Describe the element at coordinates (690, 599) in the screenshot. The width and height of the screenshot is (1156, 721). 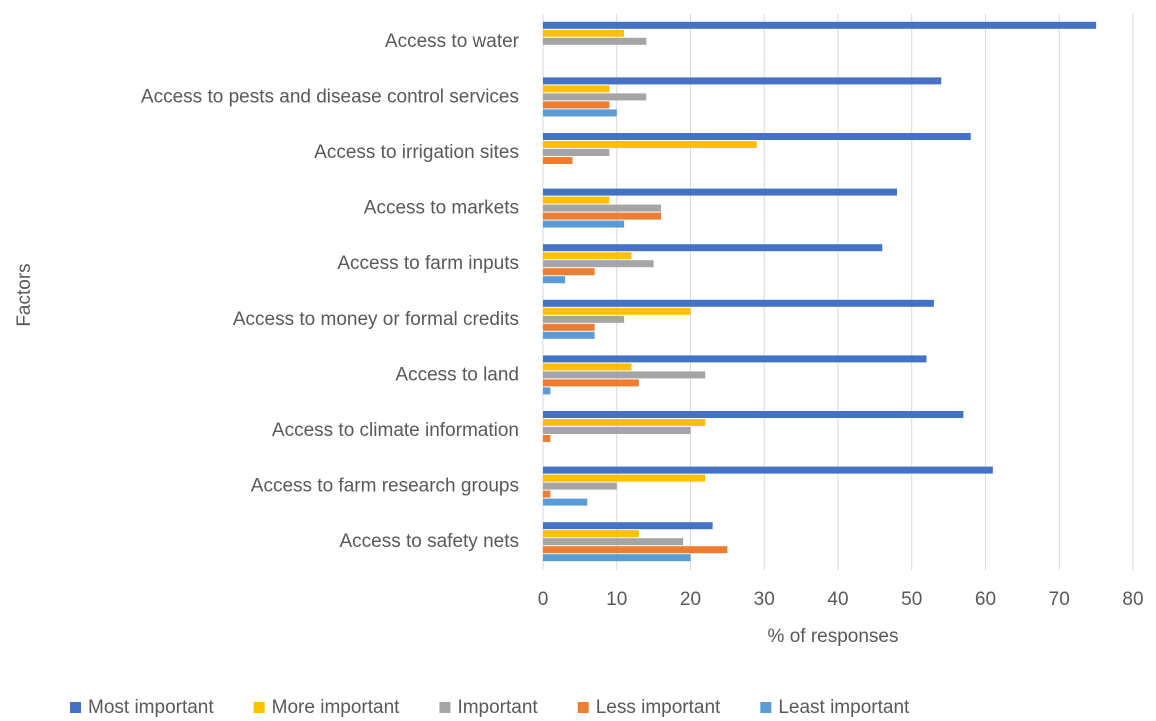
I see `x-tick-label: 20` at that location.